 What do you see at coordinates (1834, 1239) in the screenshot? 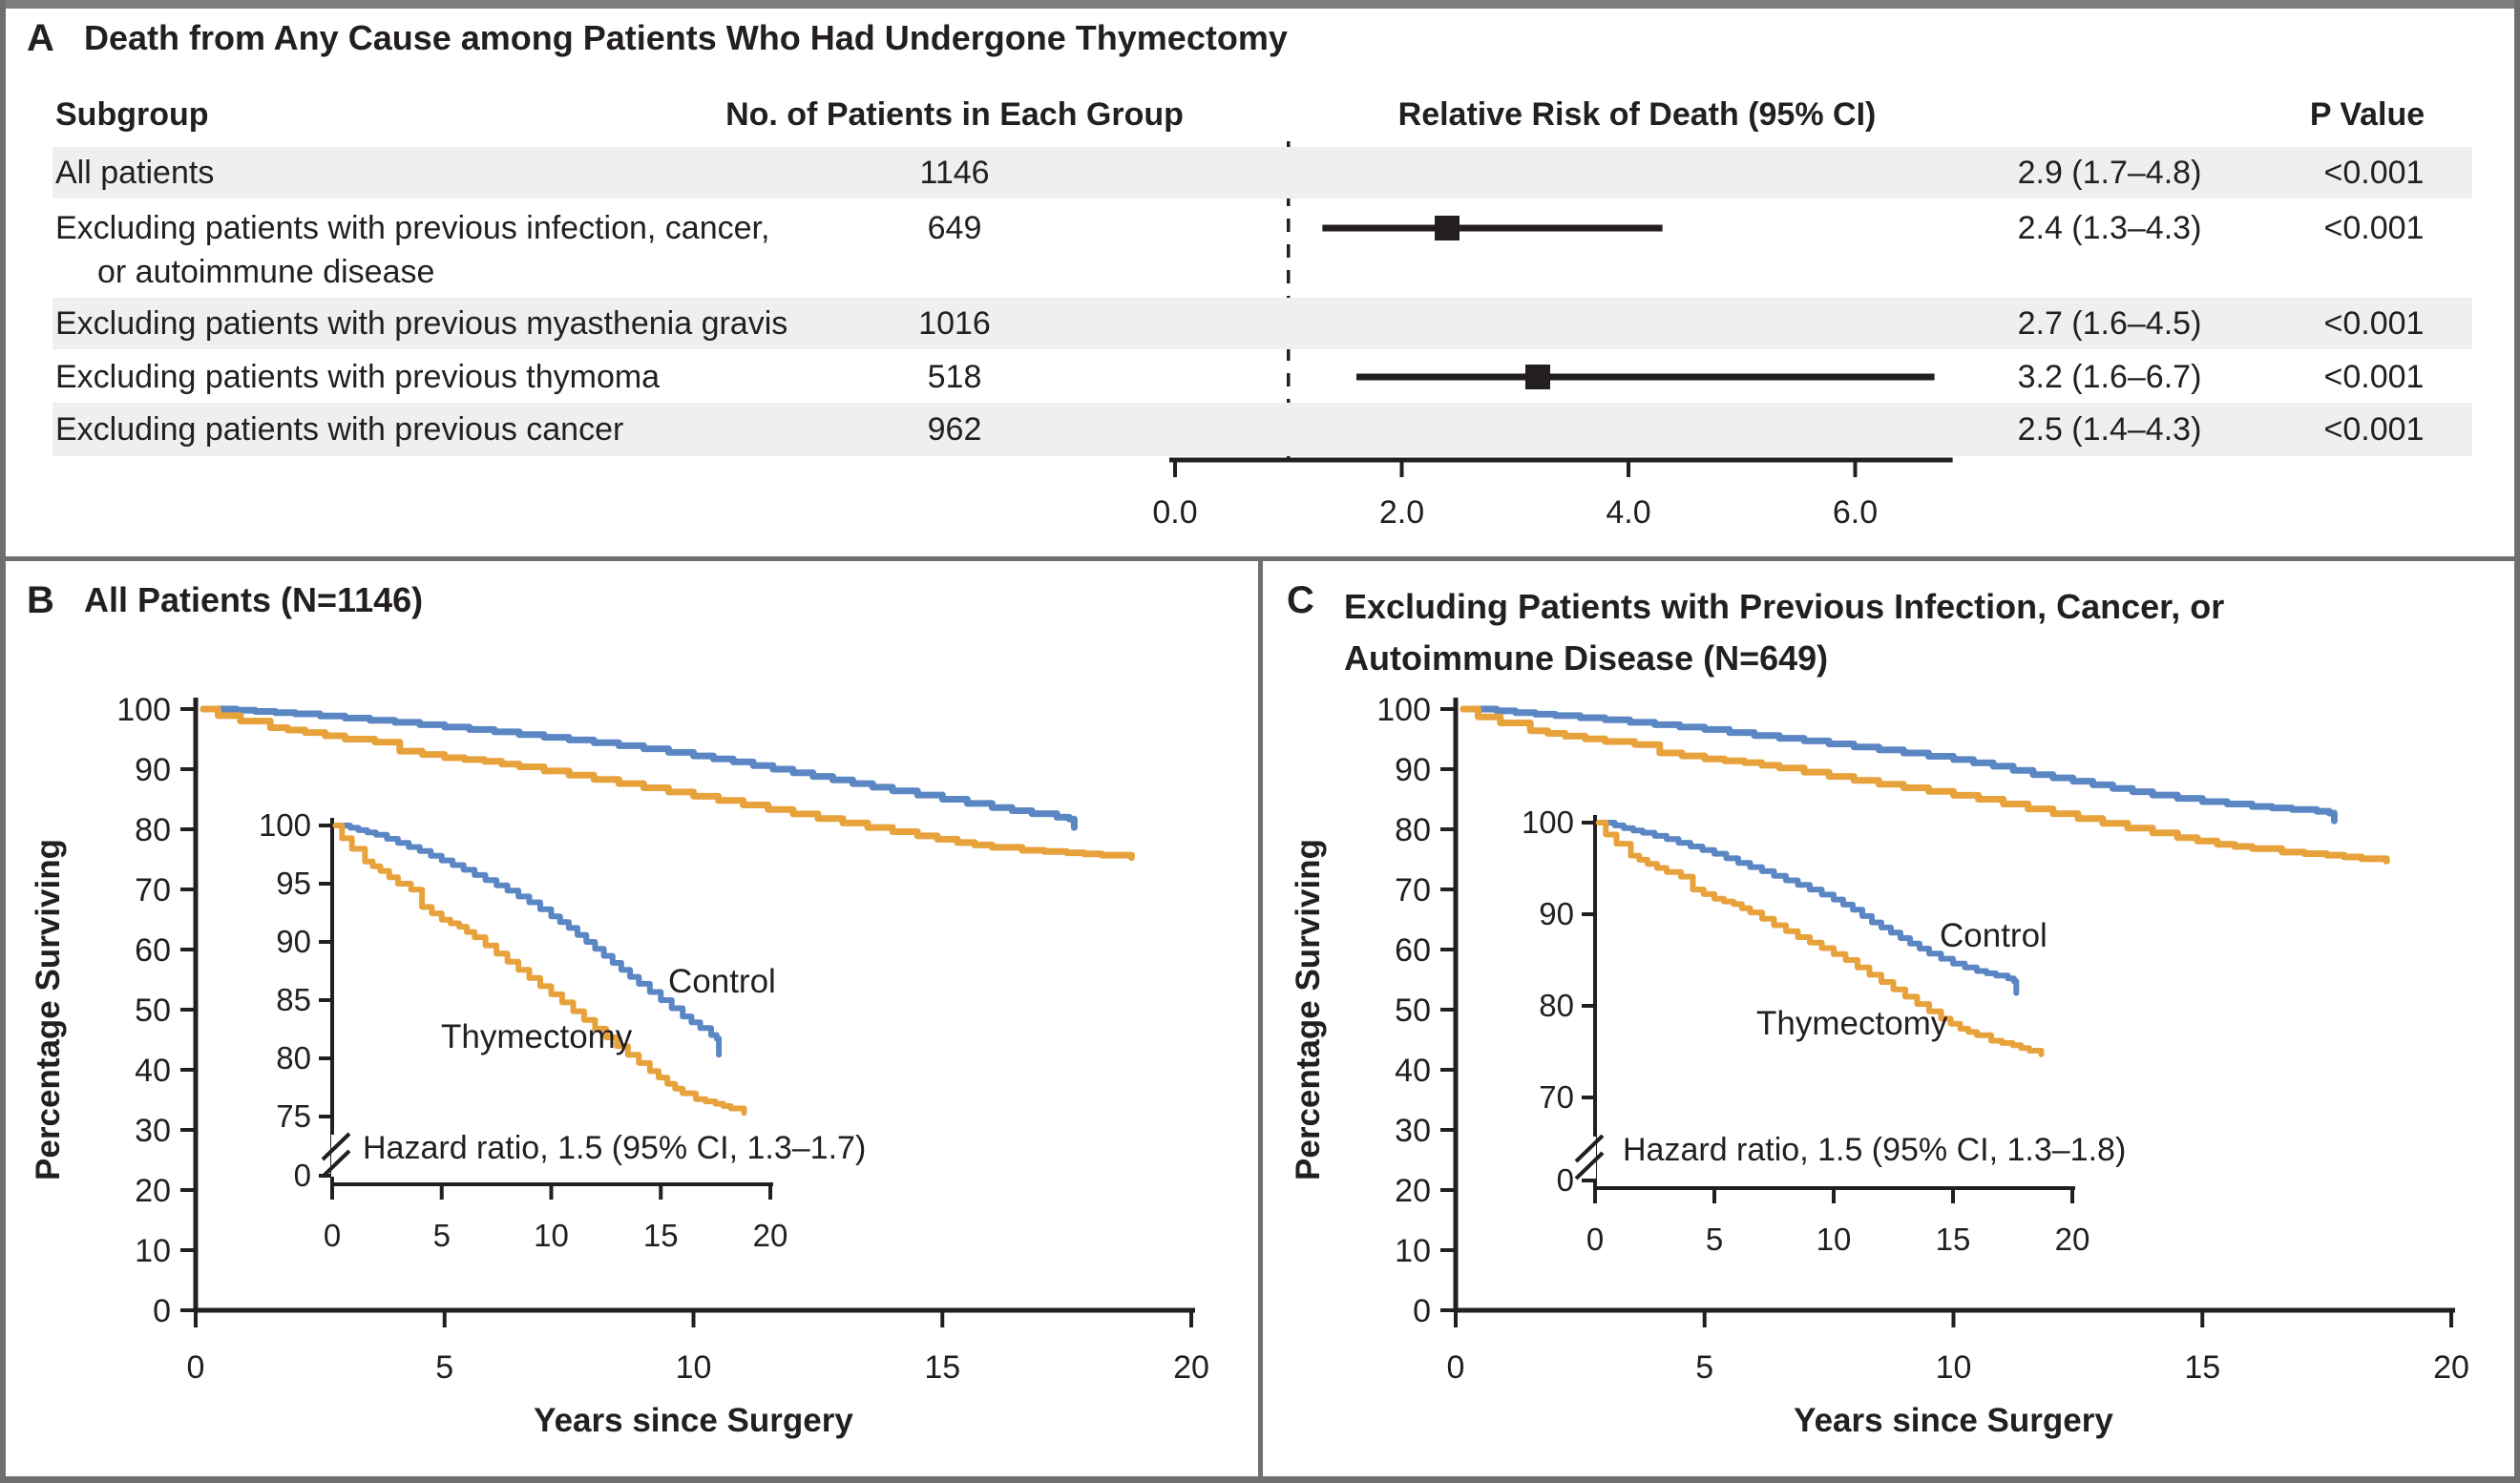
I see `inset-x-tick-label: 10` at bounding box center [1834, 1239].